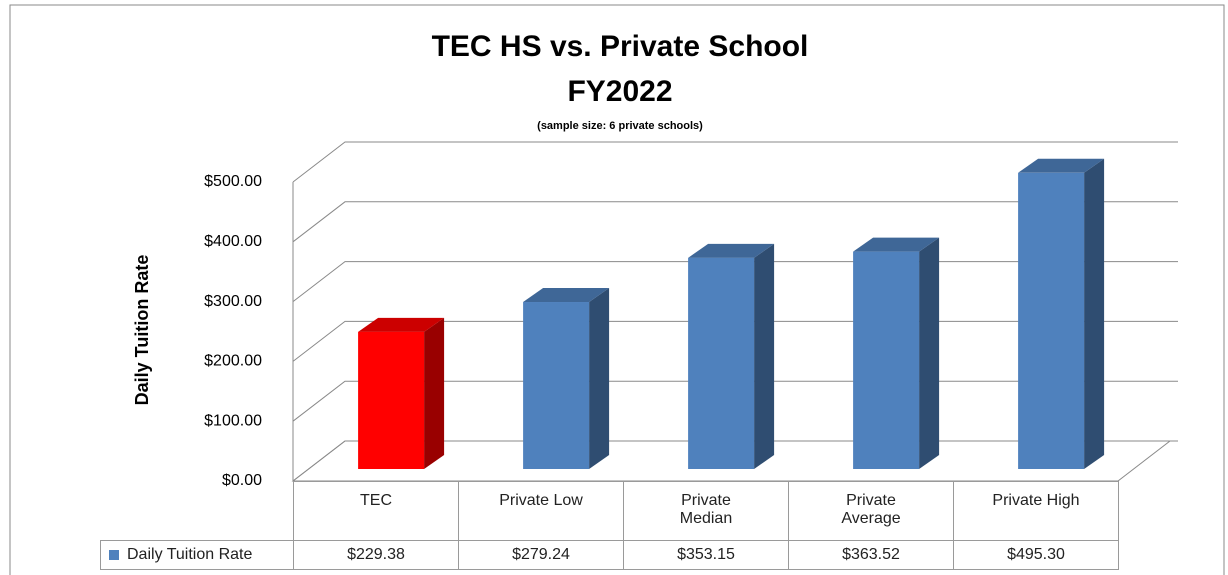 The width and height of the screenshot is (1228, 575). I want to click on legend-cell: Daily Tuition Rate, so click(197, 555).